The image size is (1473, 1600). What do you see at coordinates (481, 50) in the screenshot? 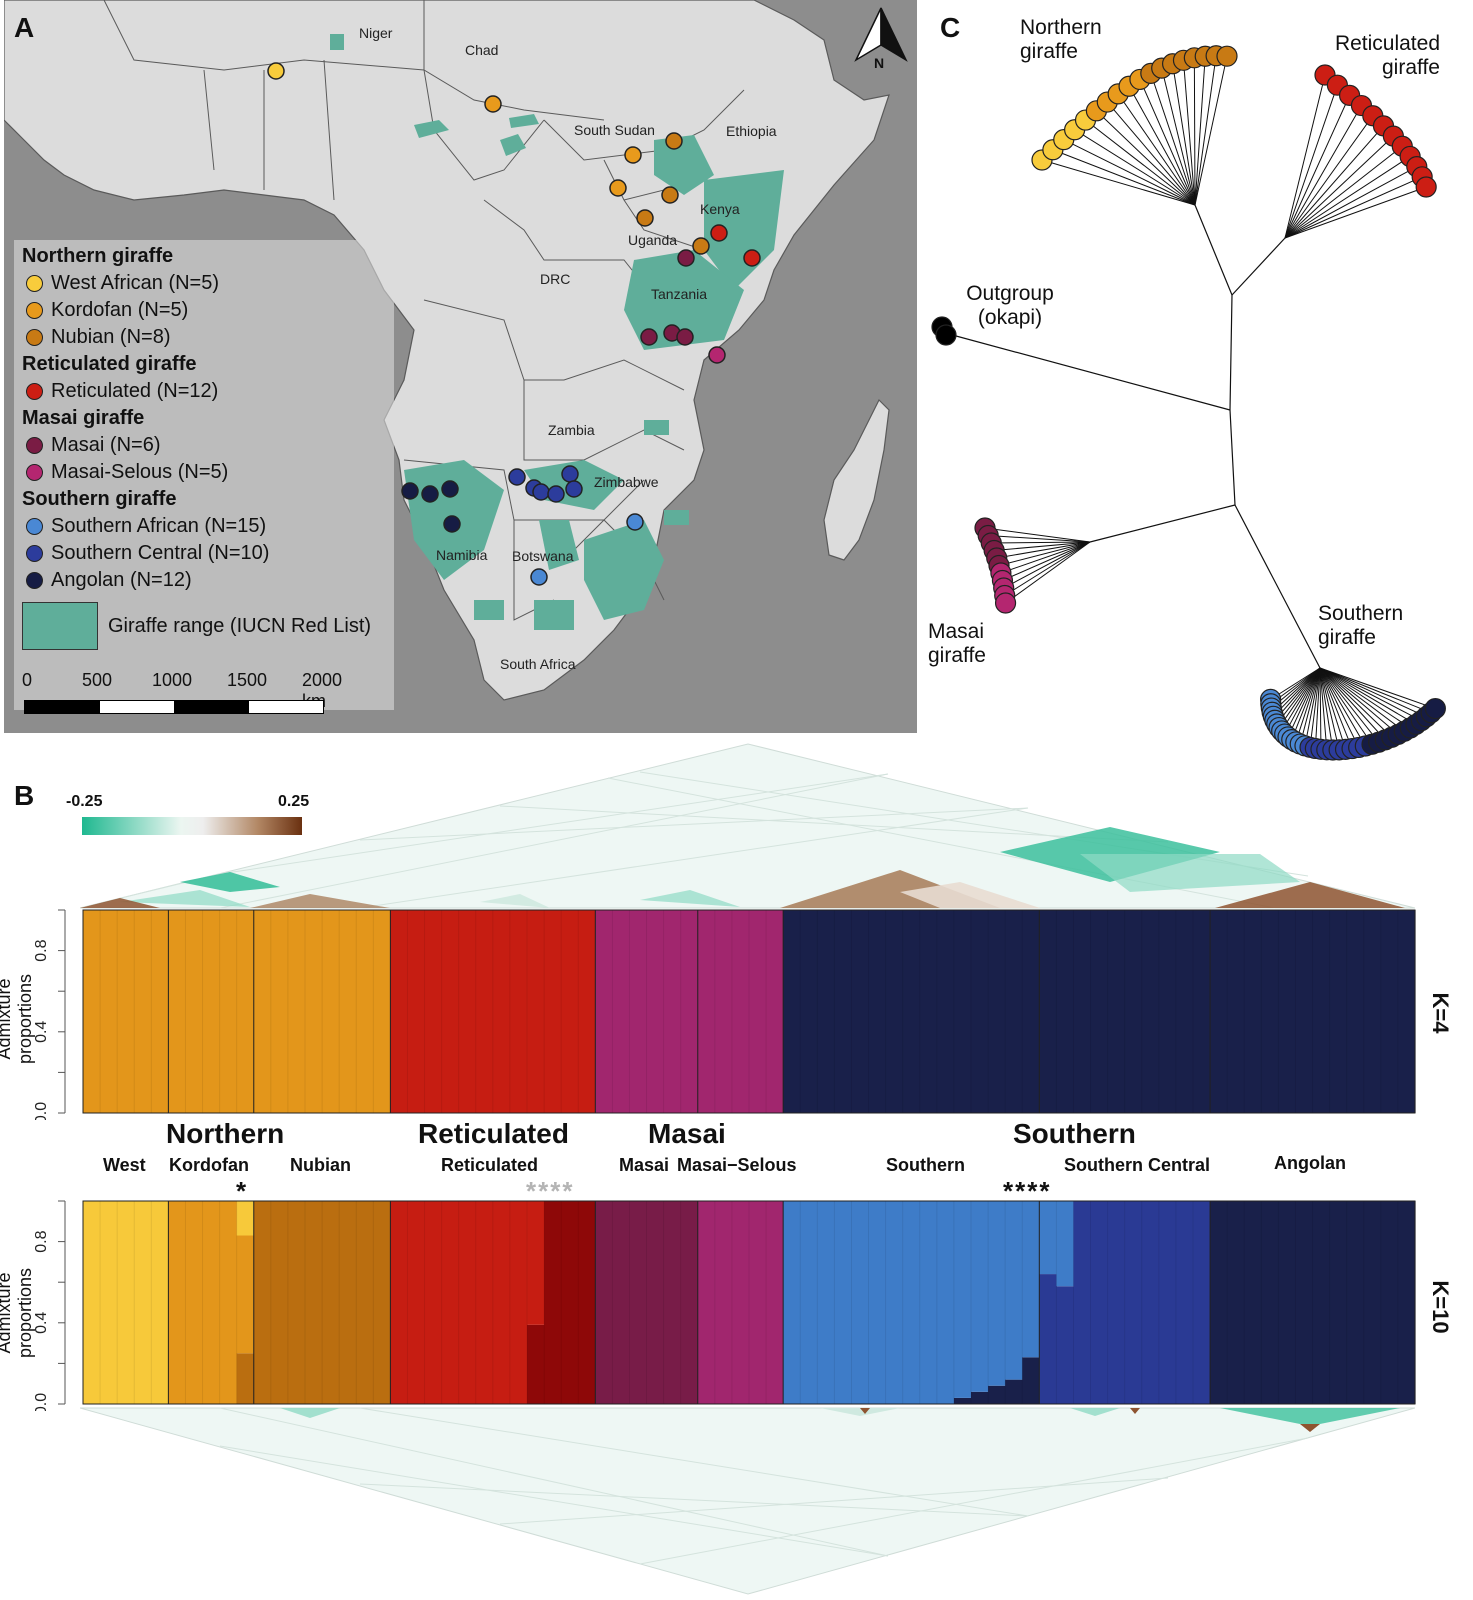
I see `country-label: Chad` at bounding box center [481, 50].